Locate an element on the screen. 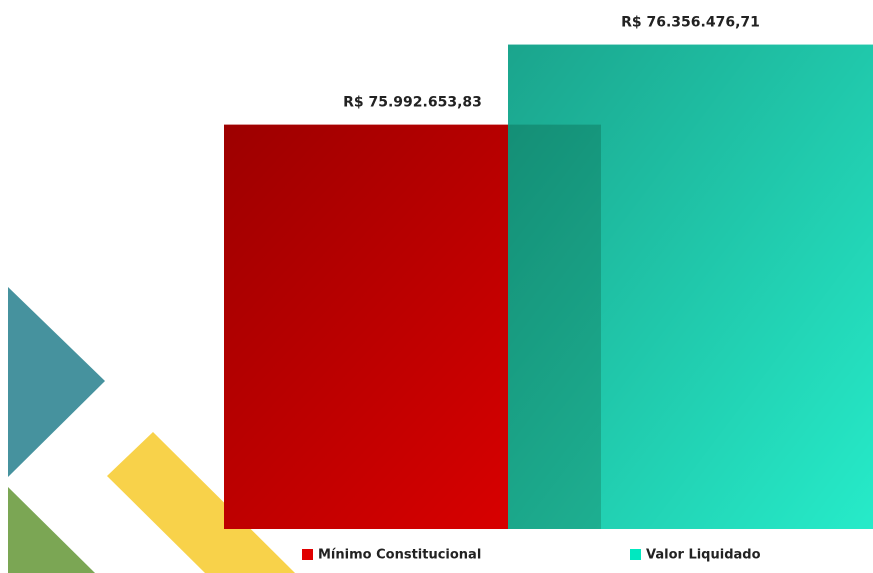 This screenshot has height=573, width=873. decor-triangle is located at coordinates (56, 382).